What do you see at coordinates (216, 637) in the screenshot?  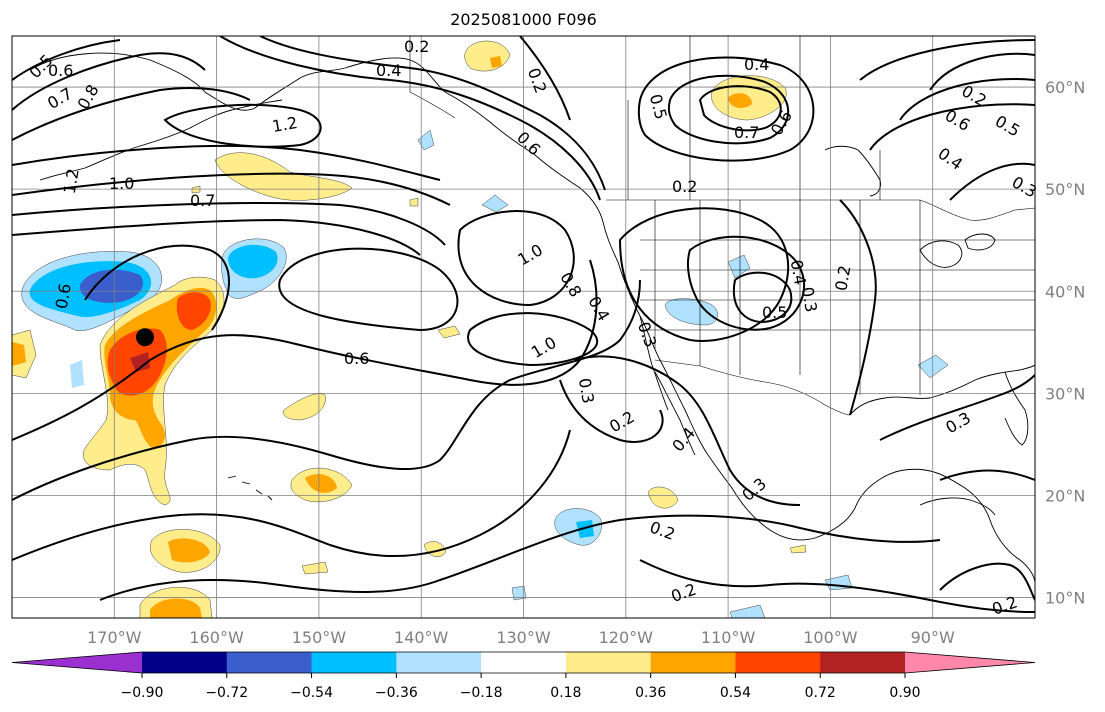 I see `longitude-tick-label: 160°W` at bounding box center [216, 637].